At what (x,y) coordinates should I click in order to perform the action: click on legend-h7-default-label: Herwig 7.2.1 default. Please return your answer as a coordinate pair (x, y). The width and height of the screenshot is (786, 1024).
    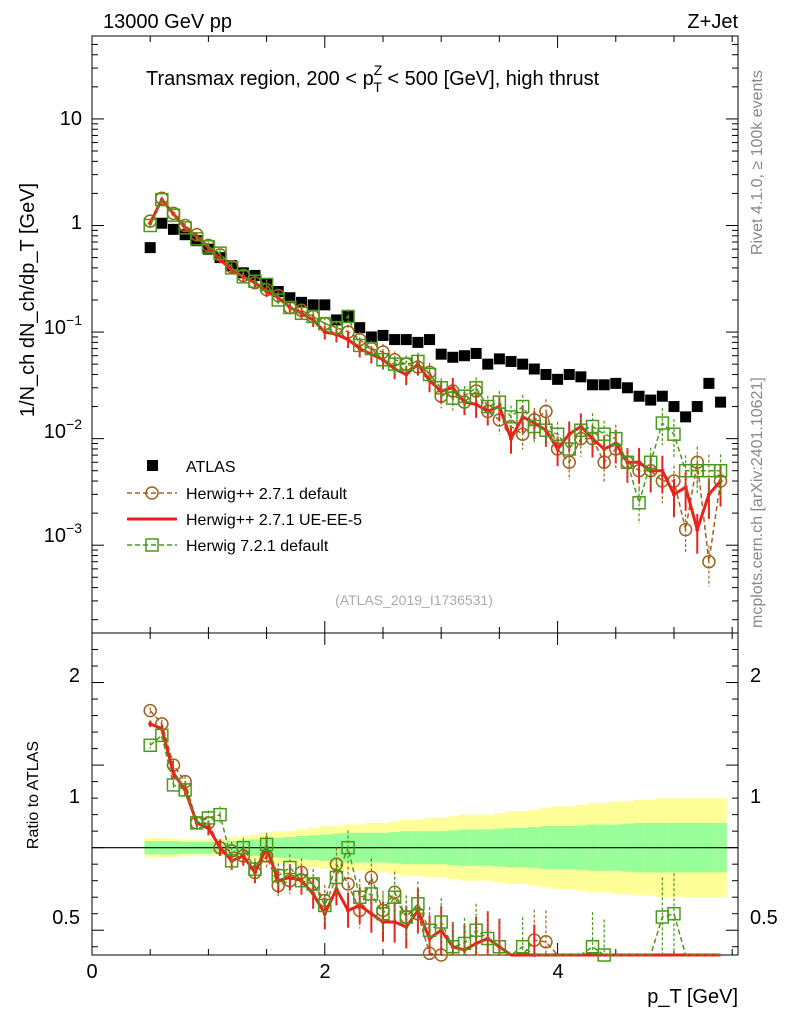
    Looking at the image, I should click on (257, 546).